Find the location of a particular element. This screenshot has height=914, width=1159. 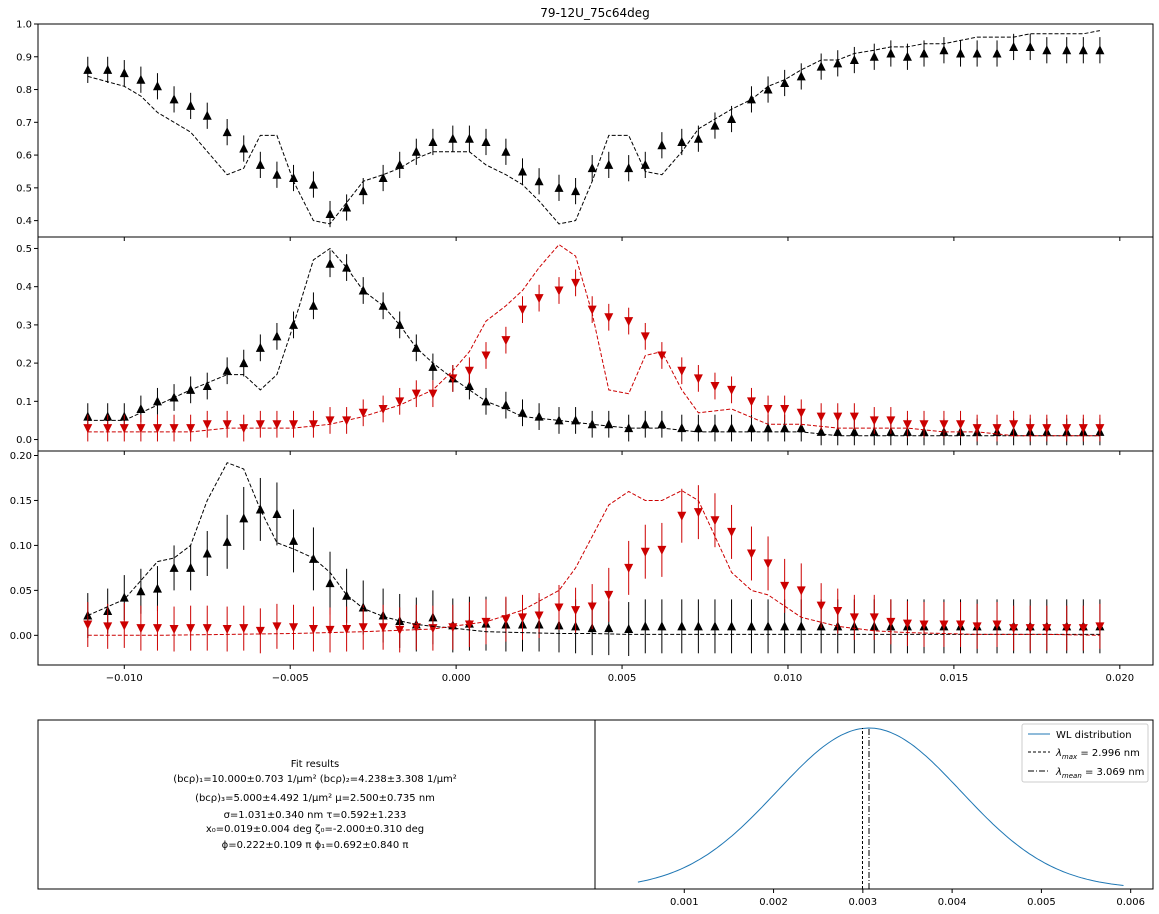

fit-results-line: ϕ=0.222±0.109 π ϕ₁=0.692±0.840 π is located at coordinates (315, 845).